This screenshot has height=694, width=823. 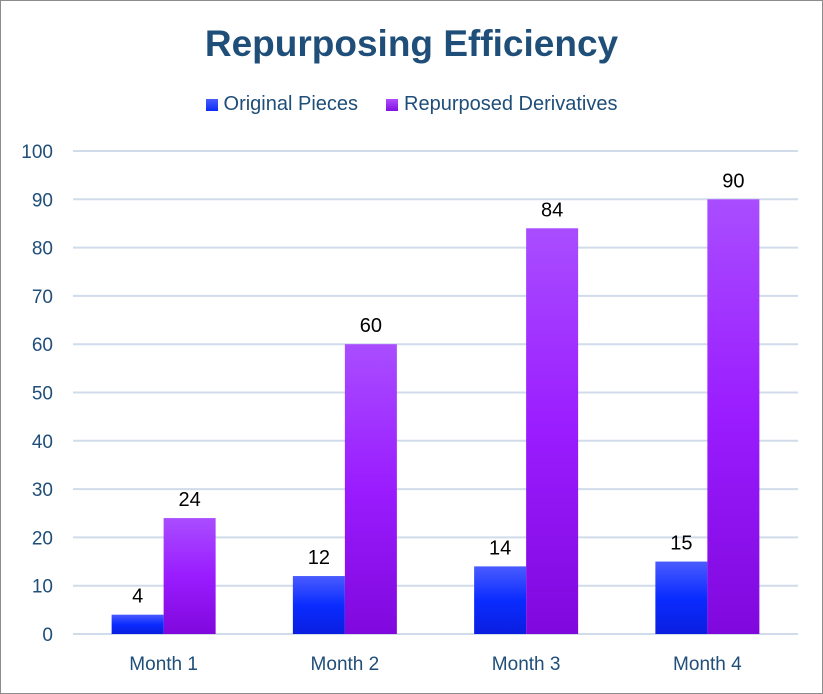 What do you see at coordinates (37, 152) in the screenshot?
I see `y-tick-label: 100` at bounding box center [37, 152].